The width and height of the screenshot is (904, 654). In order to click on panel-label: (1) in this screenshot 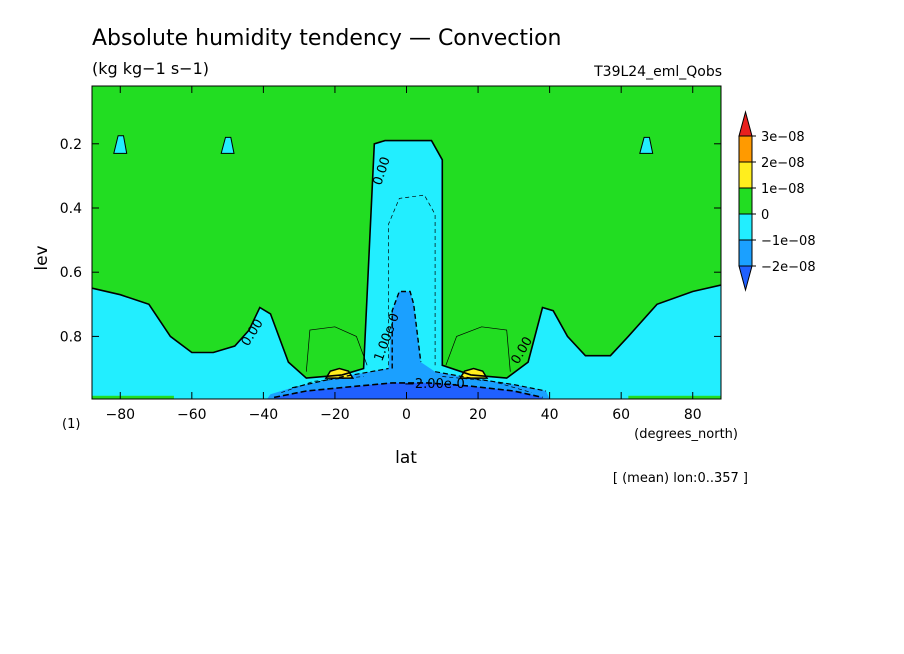, I will do `click(71, 424)`.